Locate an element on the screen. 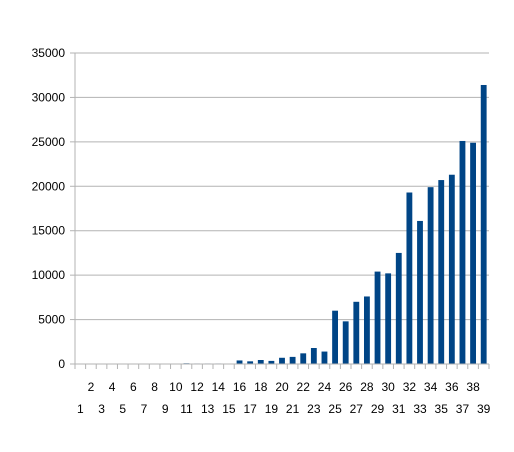  y-tick-label: 15000 is located at coordinates (49, 231).